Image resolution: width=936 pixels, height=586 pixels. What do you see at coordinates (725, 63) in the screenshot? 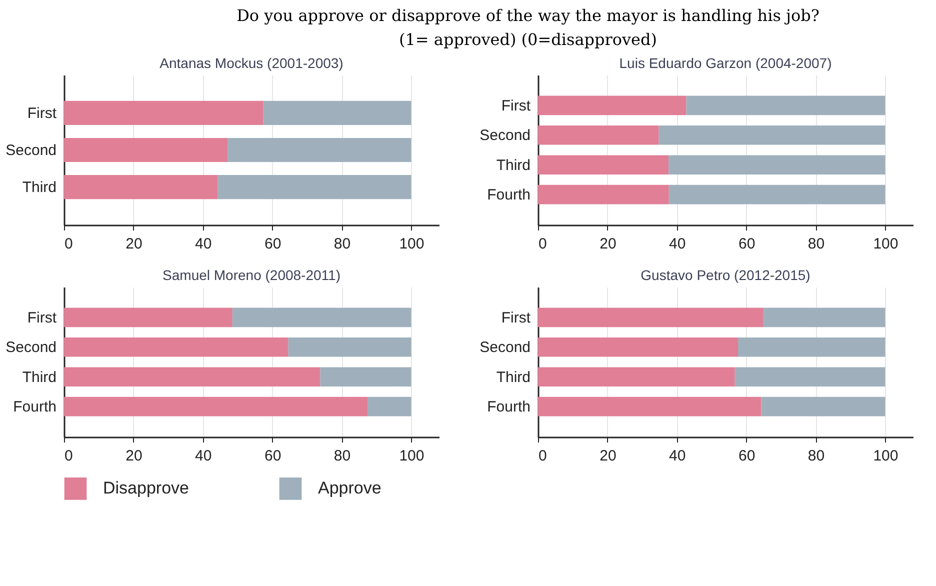
I see `chart-title: Luis Eduardo Garzon (2004-2007)` at bounding box center [725, 63].